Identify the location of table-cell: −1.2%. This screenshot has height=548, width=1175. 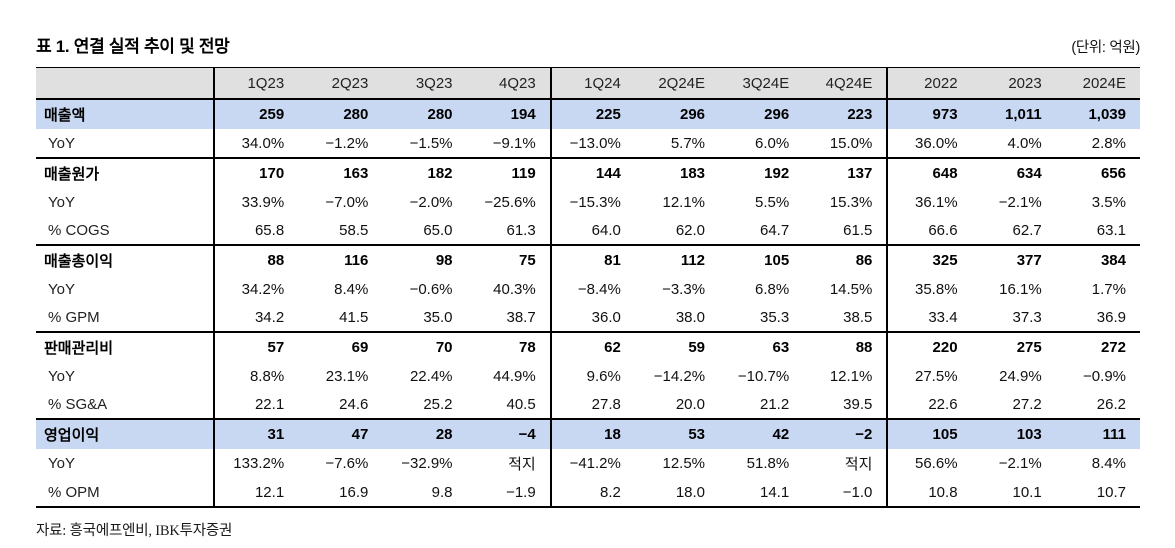
(347, 143).